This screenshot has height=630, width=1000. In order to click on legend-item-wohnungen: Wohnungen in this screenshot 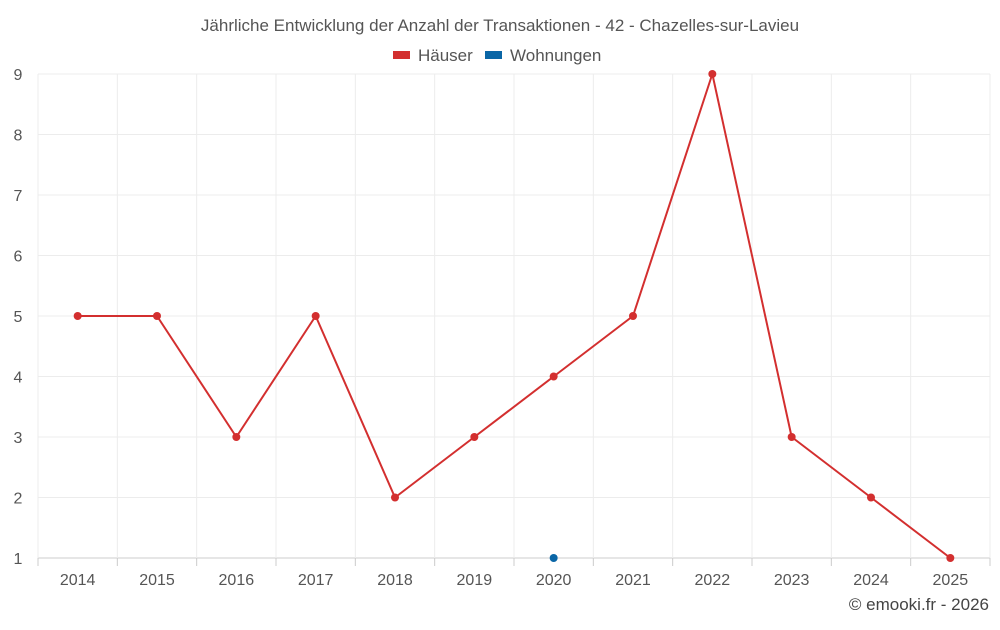, I will do `click(543, 55)`.